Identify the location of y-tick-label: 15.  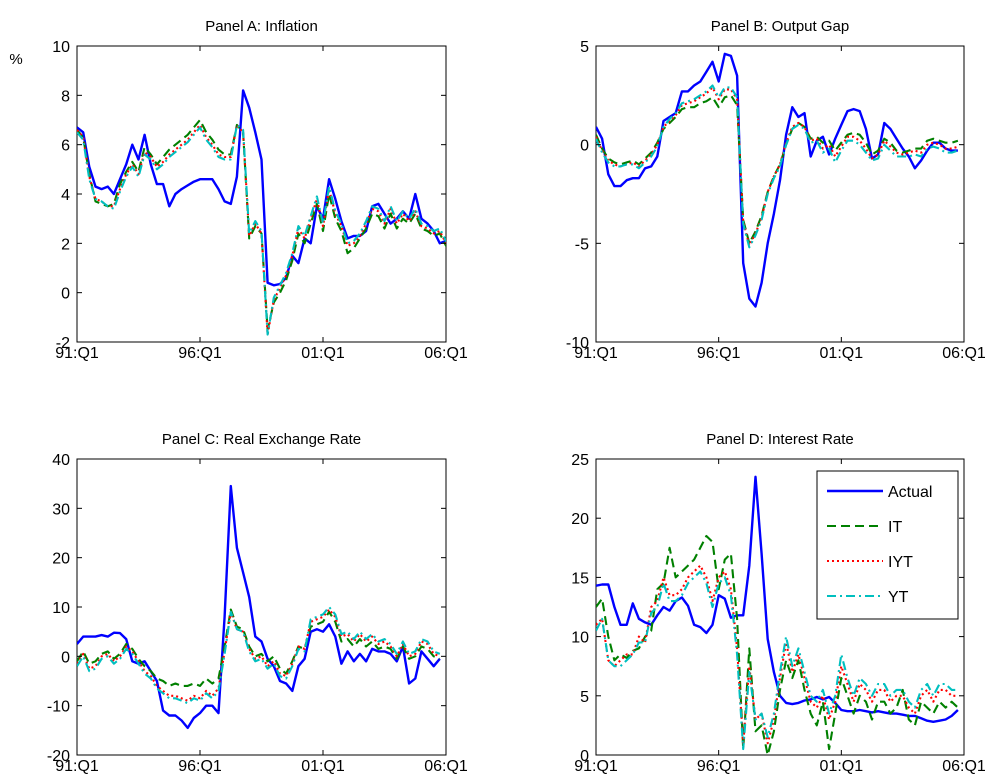
(580, 578).